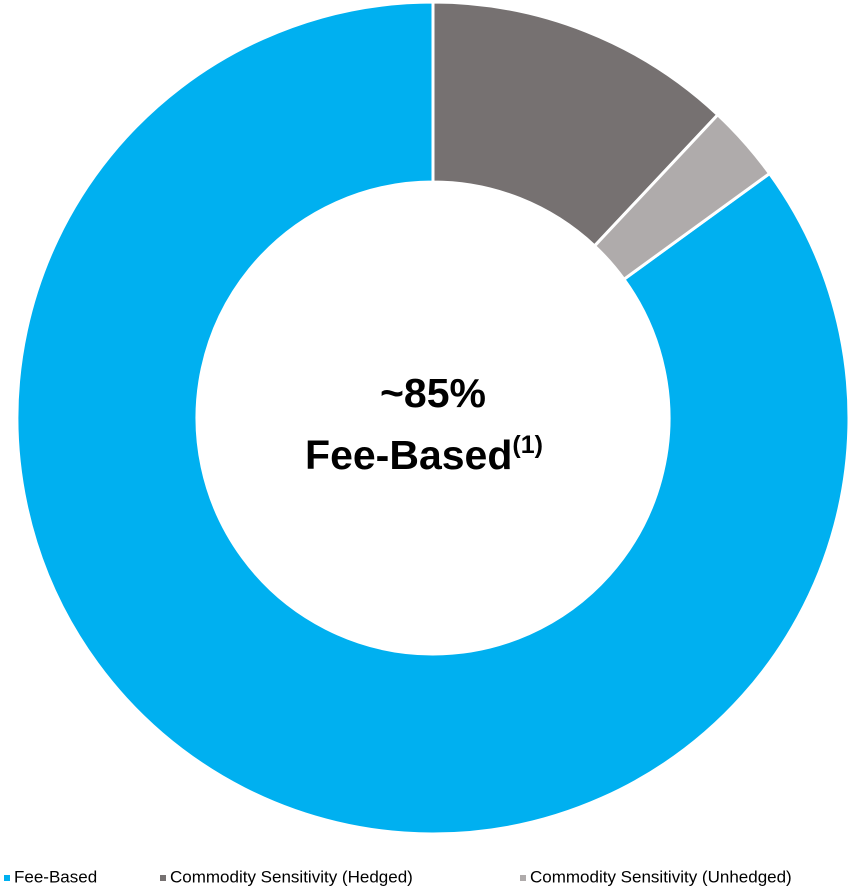 Image resolution: width=866 pixels, height=890 pixels. What do you see at coordinates (291, 876) in the screenshot?
I see `legend-label: Commodity Sensitivity (Hedged)` at bounding box center [291, 876].